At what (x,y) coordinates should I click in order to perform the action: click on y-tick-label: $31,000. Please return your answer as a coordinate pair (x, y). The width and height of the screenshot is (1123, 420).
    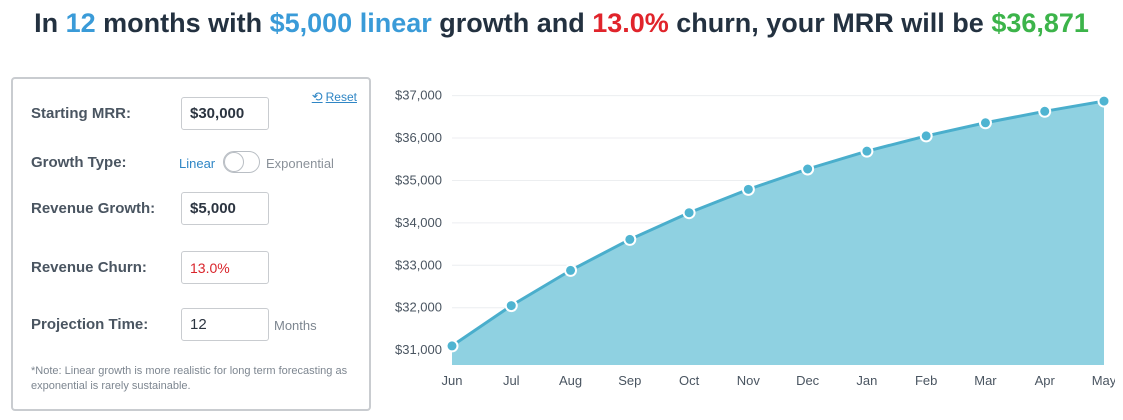
    Looking at the image, I should click on (418, 349).